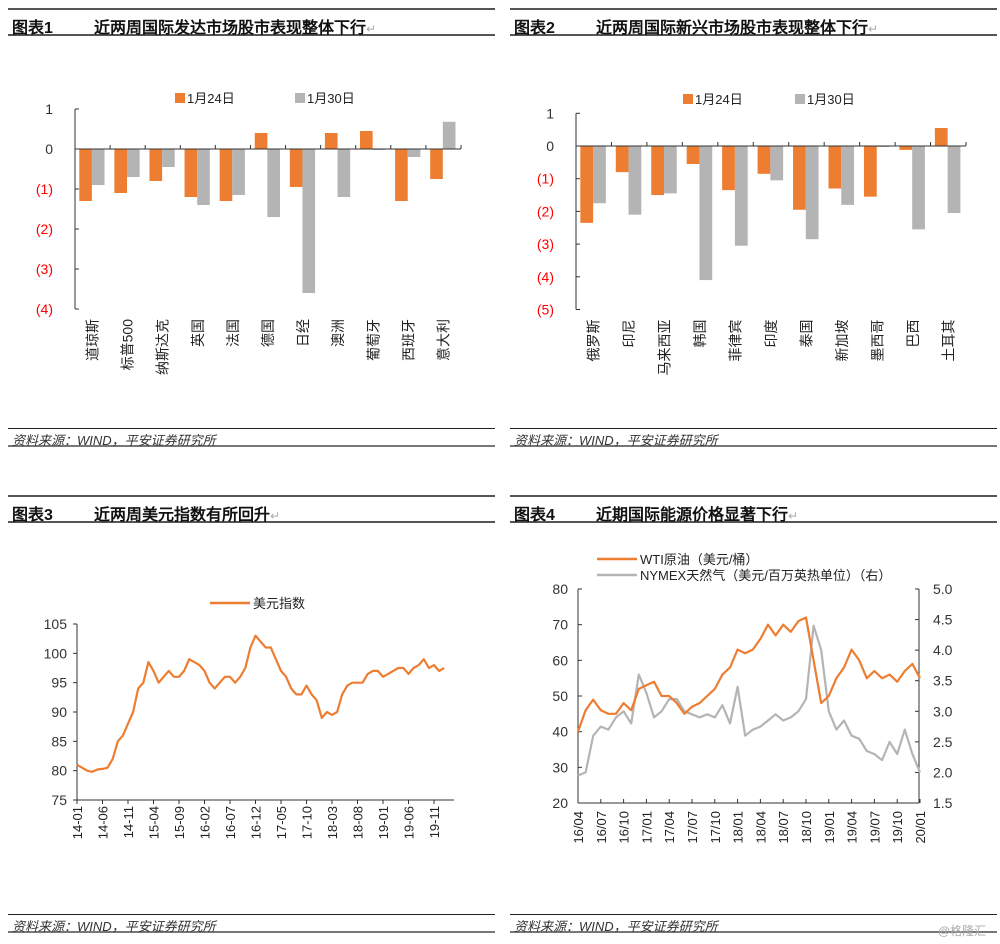  Describe the element at coordinates (434, 822) in the screenshot. I see `x-tick-label: 19-11` at that location.